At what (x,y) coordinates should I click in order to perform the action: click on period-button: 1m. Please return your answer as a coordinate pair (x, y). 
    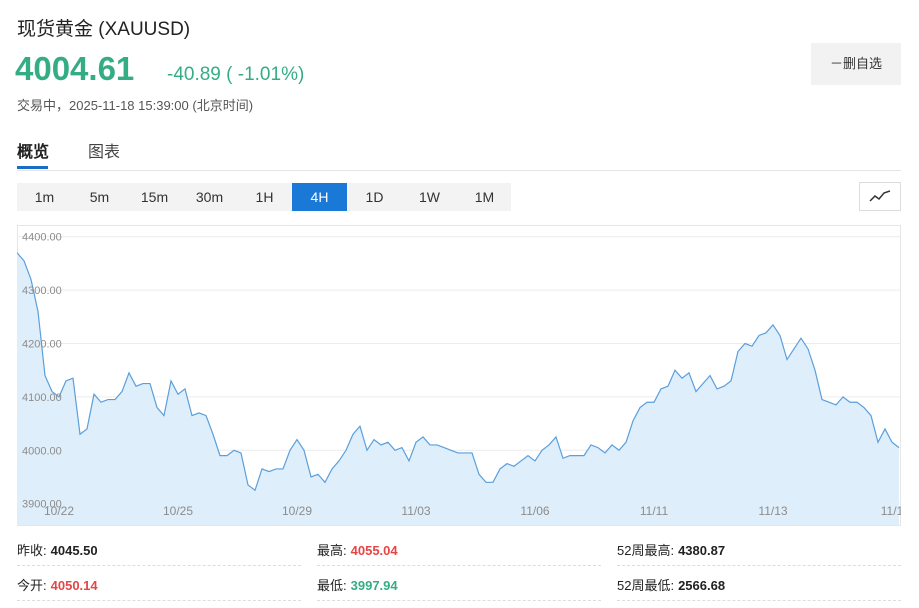
    Looking at the image, I should click on (44, 197).